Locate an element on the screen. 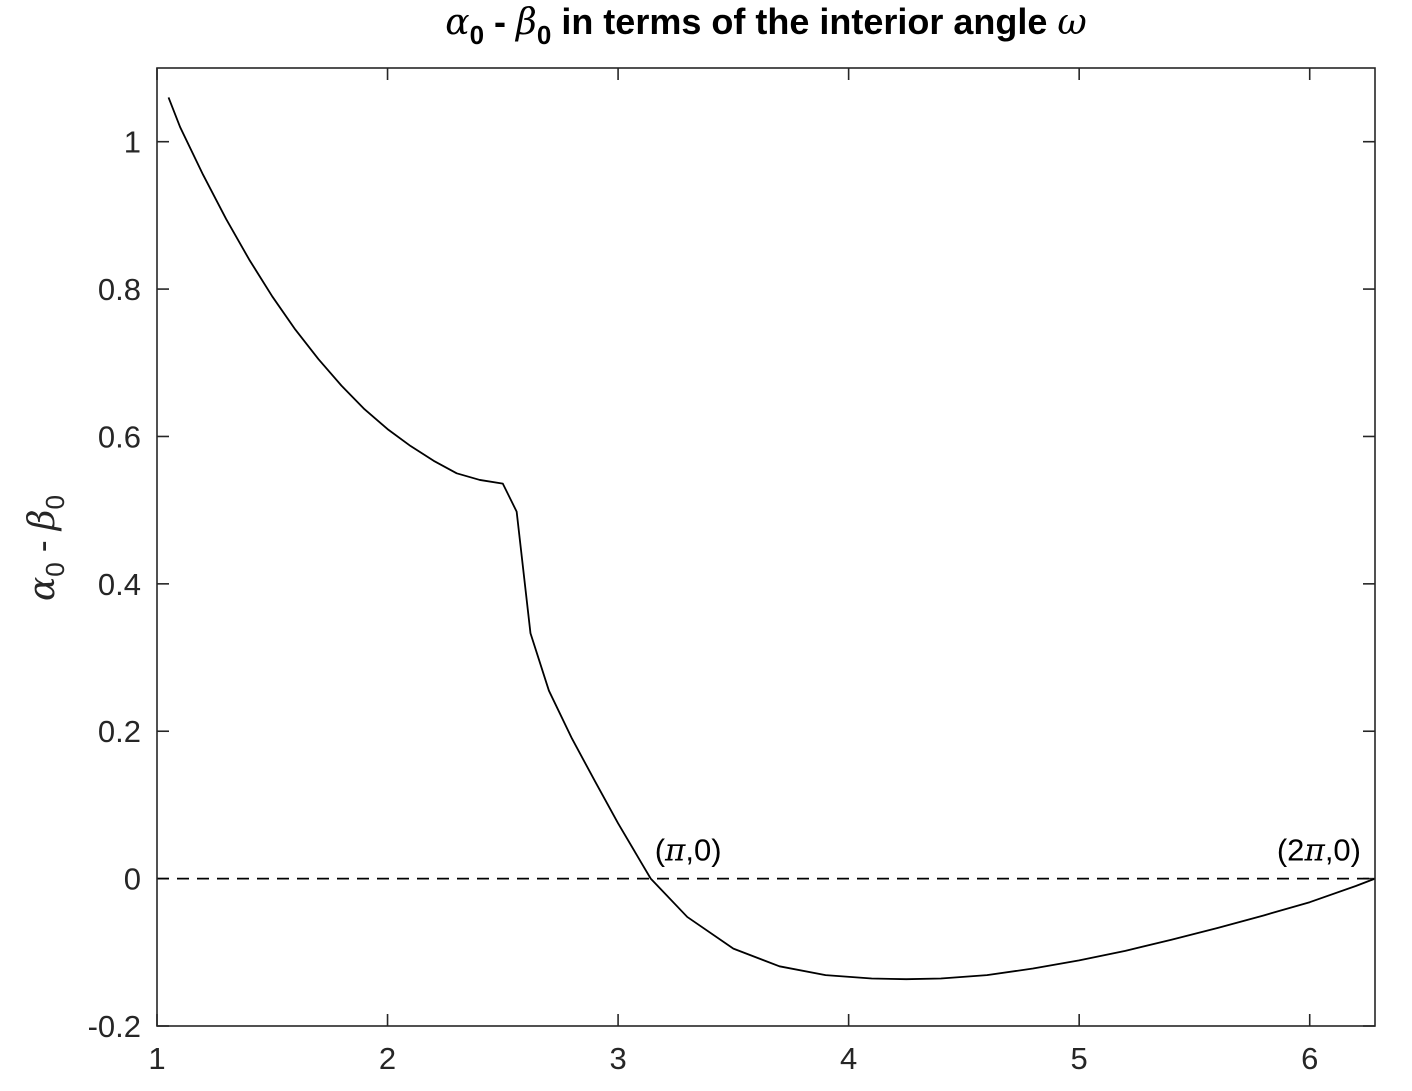 The image size is (1412, 1091). y-tick-label: 0.4 is located at coordinates (119, 584).